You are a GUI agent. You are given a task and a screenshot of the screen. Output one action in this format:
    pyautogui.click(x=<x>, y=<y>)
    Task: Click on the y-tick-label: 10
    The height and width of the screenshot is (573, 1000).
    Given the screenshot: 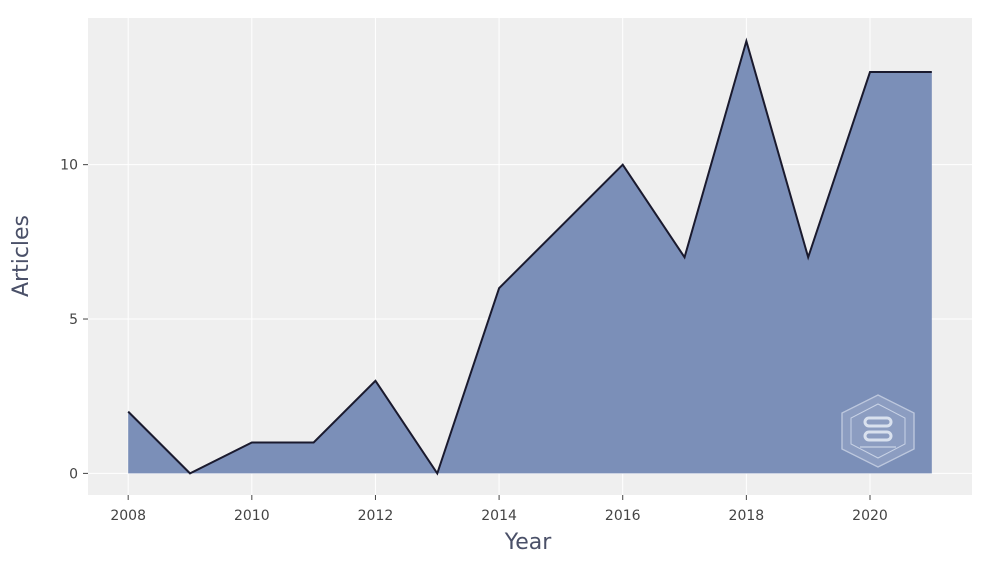 What is the action you would take?
    pyautogui.click(x=69, y=166)
    